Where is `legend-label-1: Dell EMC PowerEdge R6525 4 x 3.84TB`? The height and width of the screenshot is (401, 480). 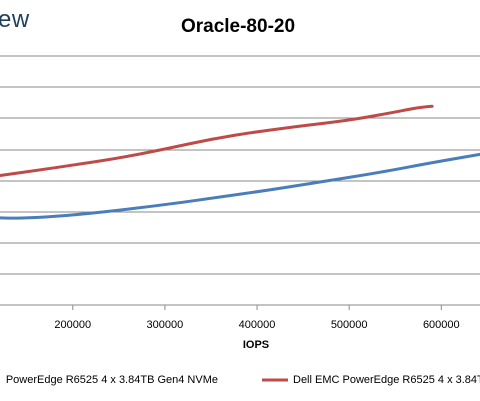
legend-label-1: Dell EMC PowerEdge R6525 4 x 3.84TB is located at coordinates (386, 380).